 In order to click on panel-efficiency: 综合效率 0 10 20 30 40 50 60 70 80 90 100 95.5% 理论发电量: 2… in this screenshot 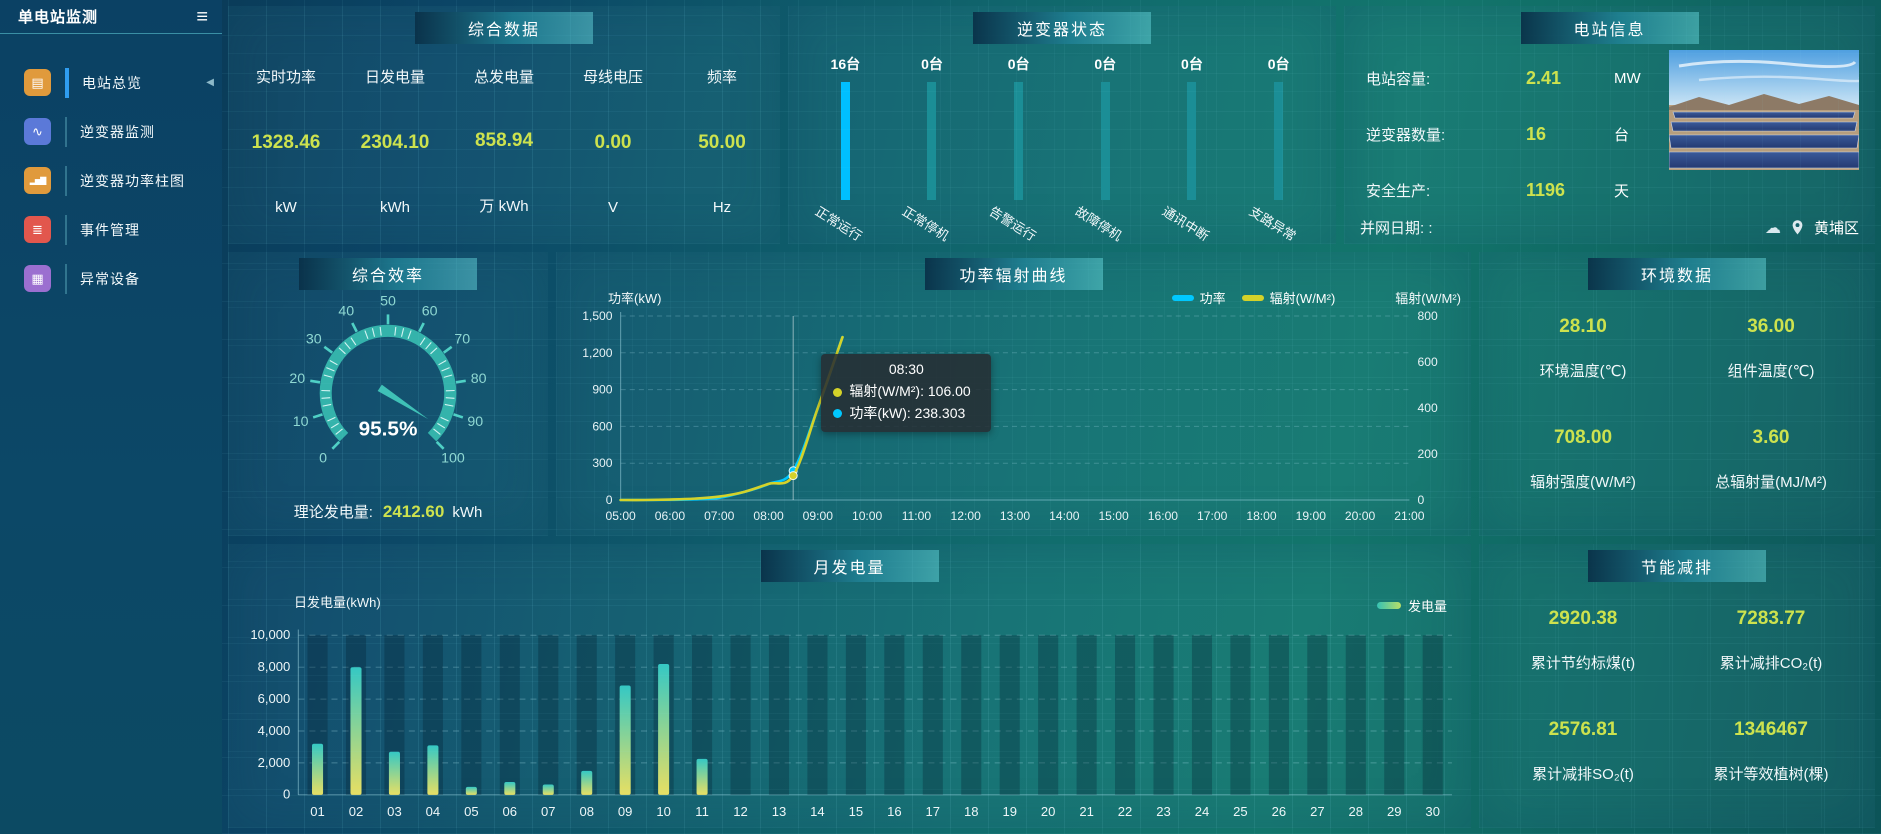, I will do `click(388, 394)`.